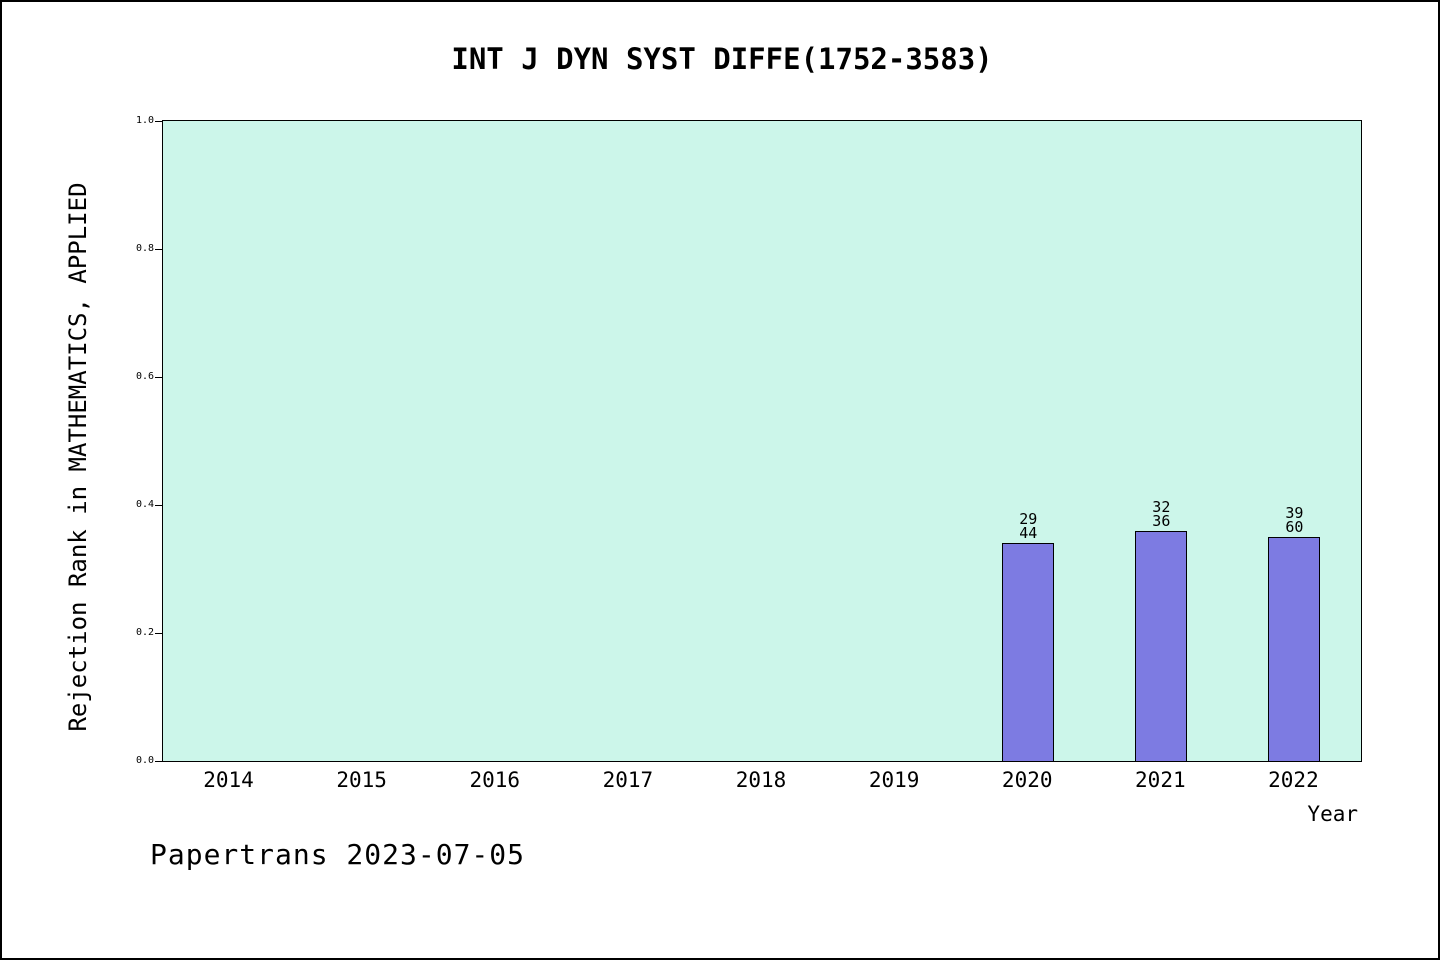  Describe the element at coordinates (1160, 780) in the screenshot. I see `x-tick-label: 2021` at that location.